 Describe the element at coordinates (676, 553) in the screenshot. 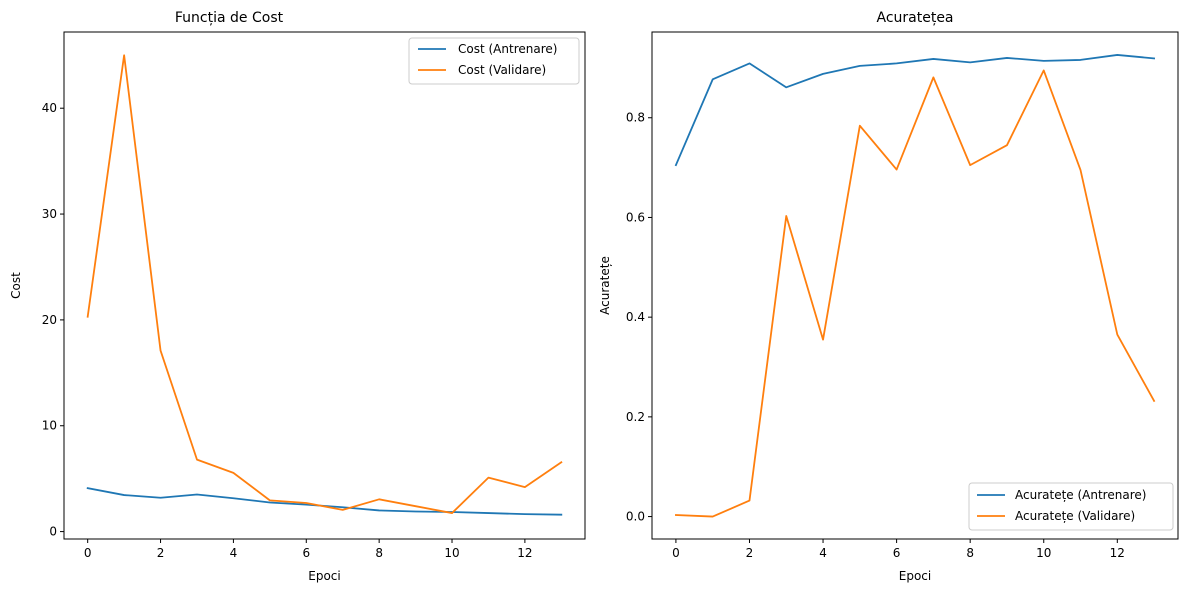

I see `accuracy-chart-x-tick-label: 0` at that location.